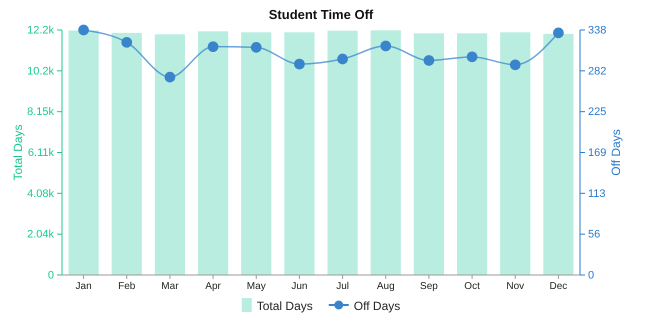 The image size is (650, 326). I want to click on y2-tick-label: 0, so click(591, 276).